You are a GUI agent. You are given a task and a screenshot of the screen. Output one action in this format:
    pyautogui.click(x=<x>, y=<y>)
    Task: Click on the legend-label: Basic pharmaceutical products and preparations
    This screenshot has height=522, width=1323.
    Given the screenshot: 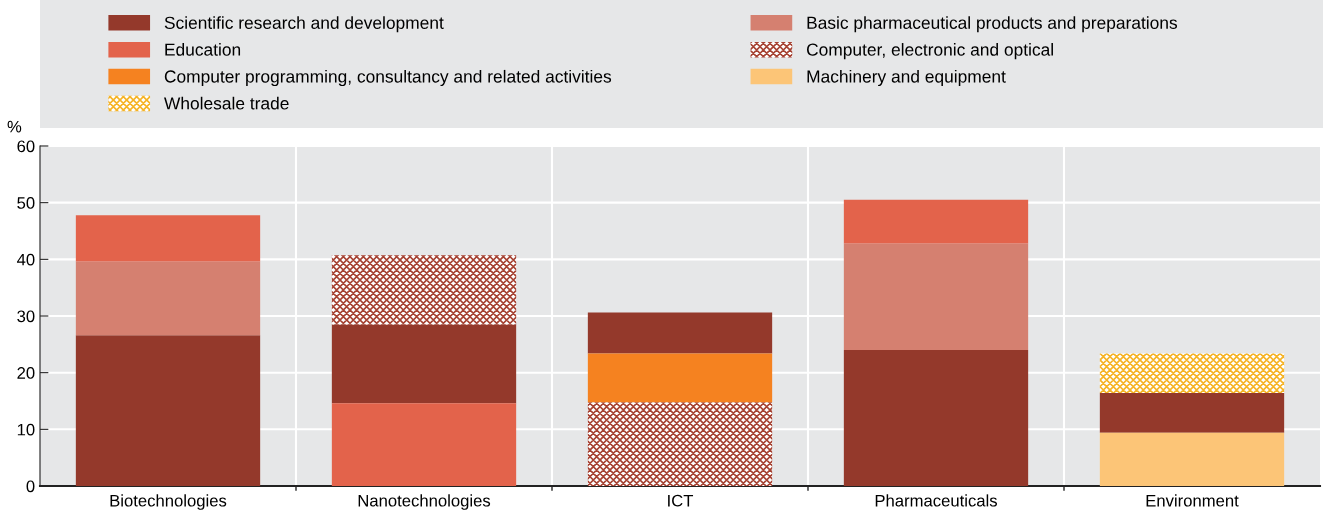 What is the action you would take?
    pyautogui.click(x=992, y=24)
    